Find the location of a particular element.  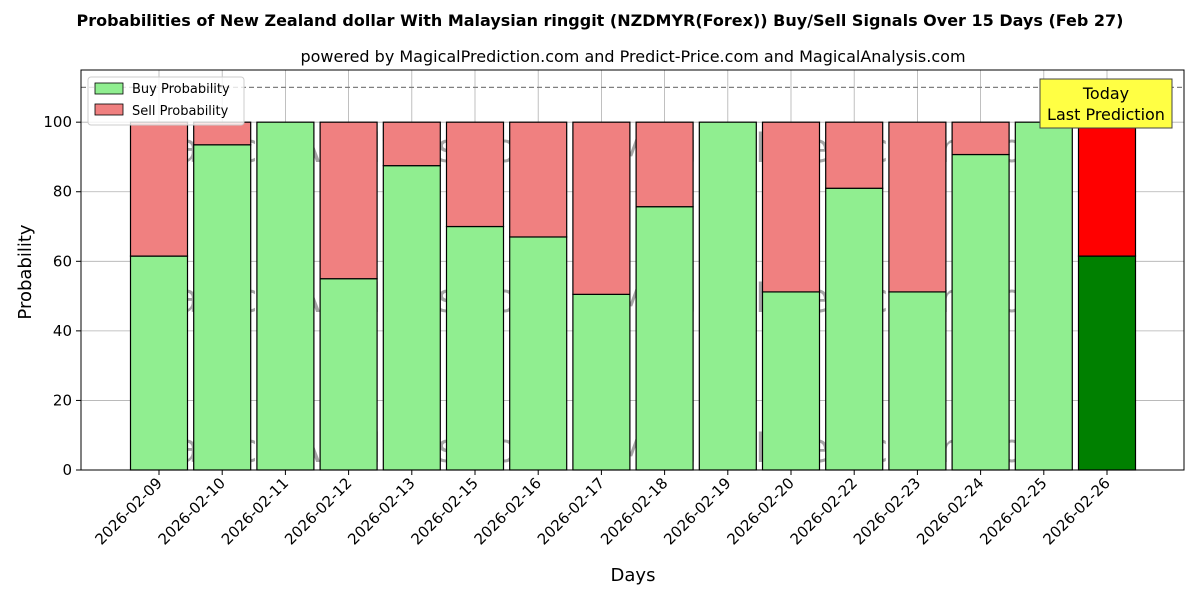

x-tick-label: 2026-02-17 is located at coordinates (571, 511).